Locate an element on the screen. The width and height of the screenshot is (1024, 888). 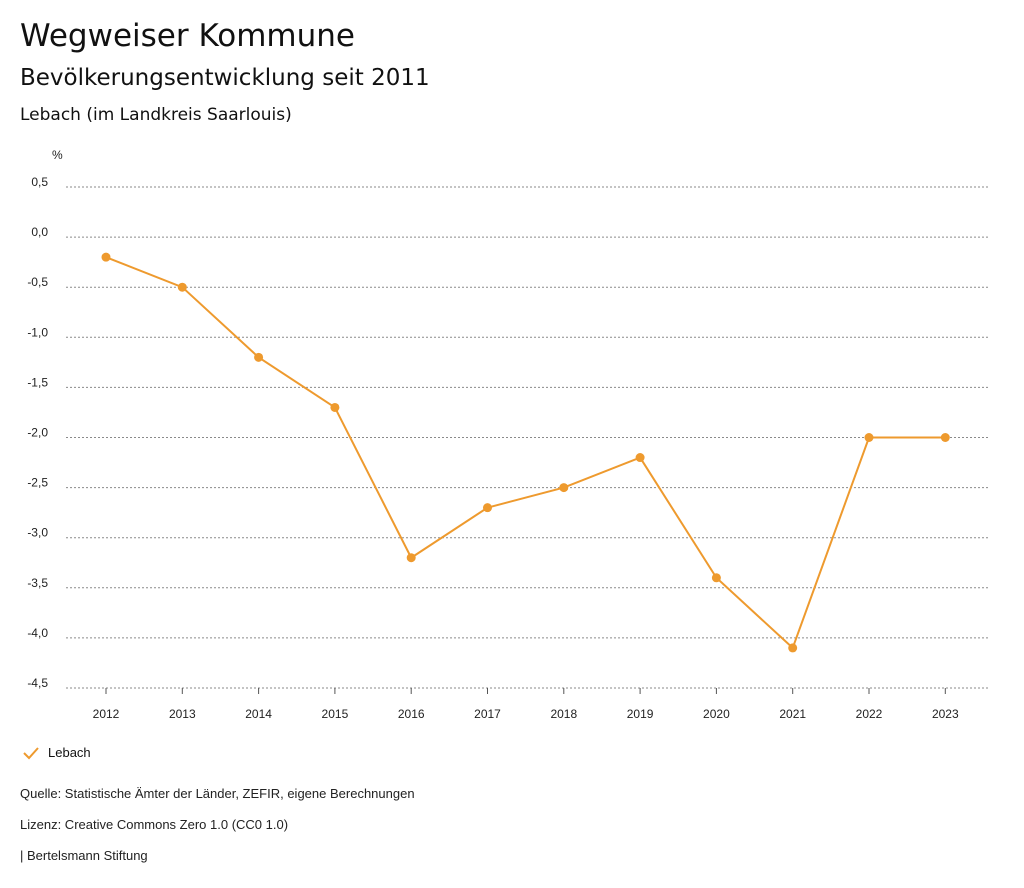
legend: Lebach is located at coordinates (56, 752).